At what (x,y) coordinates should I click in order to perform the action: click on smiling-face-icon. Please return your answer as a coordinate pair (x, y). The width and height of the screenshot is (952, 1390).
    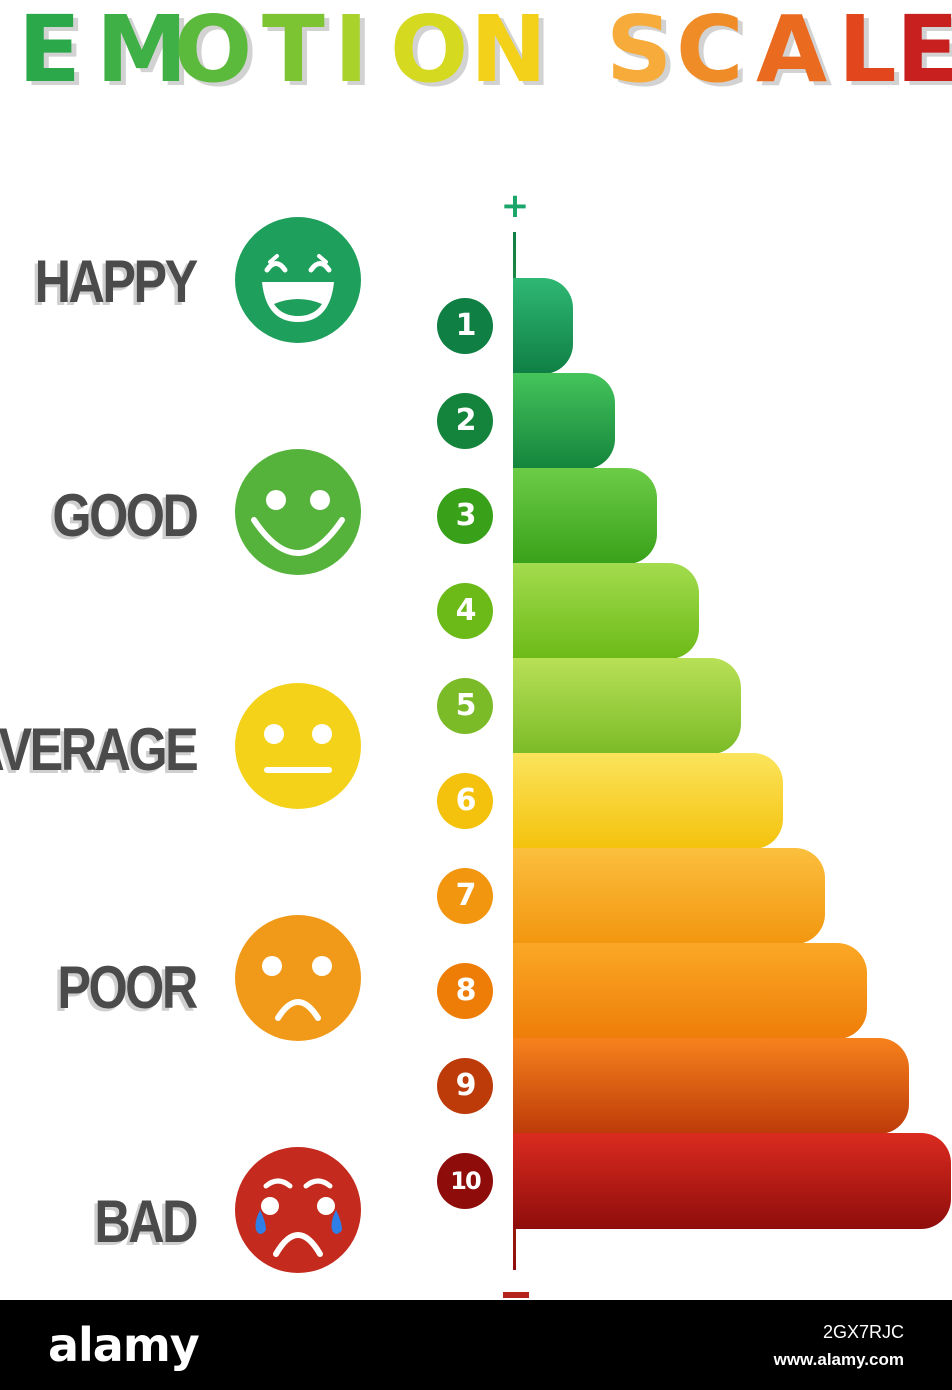
    Looking at the image, I should click on (298, 512).